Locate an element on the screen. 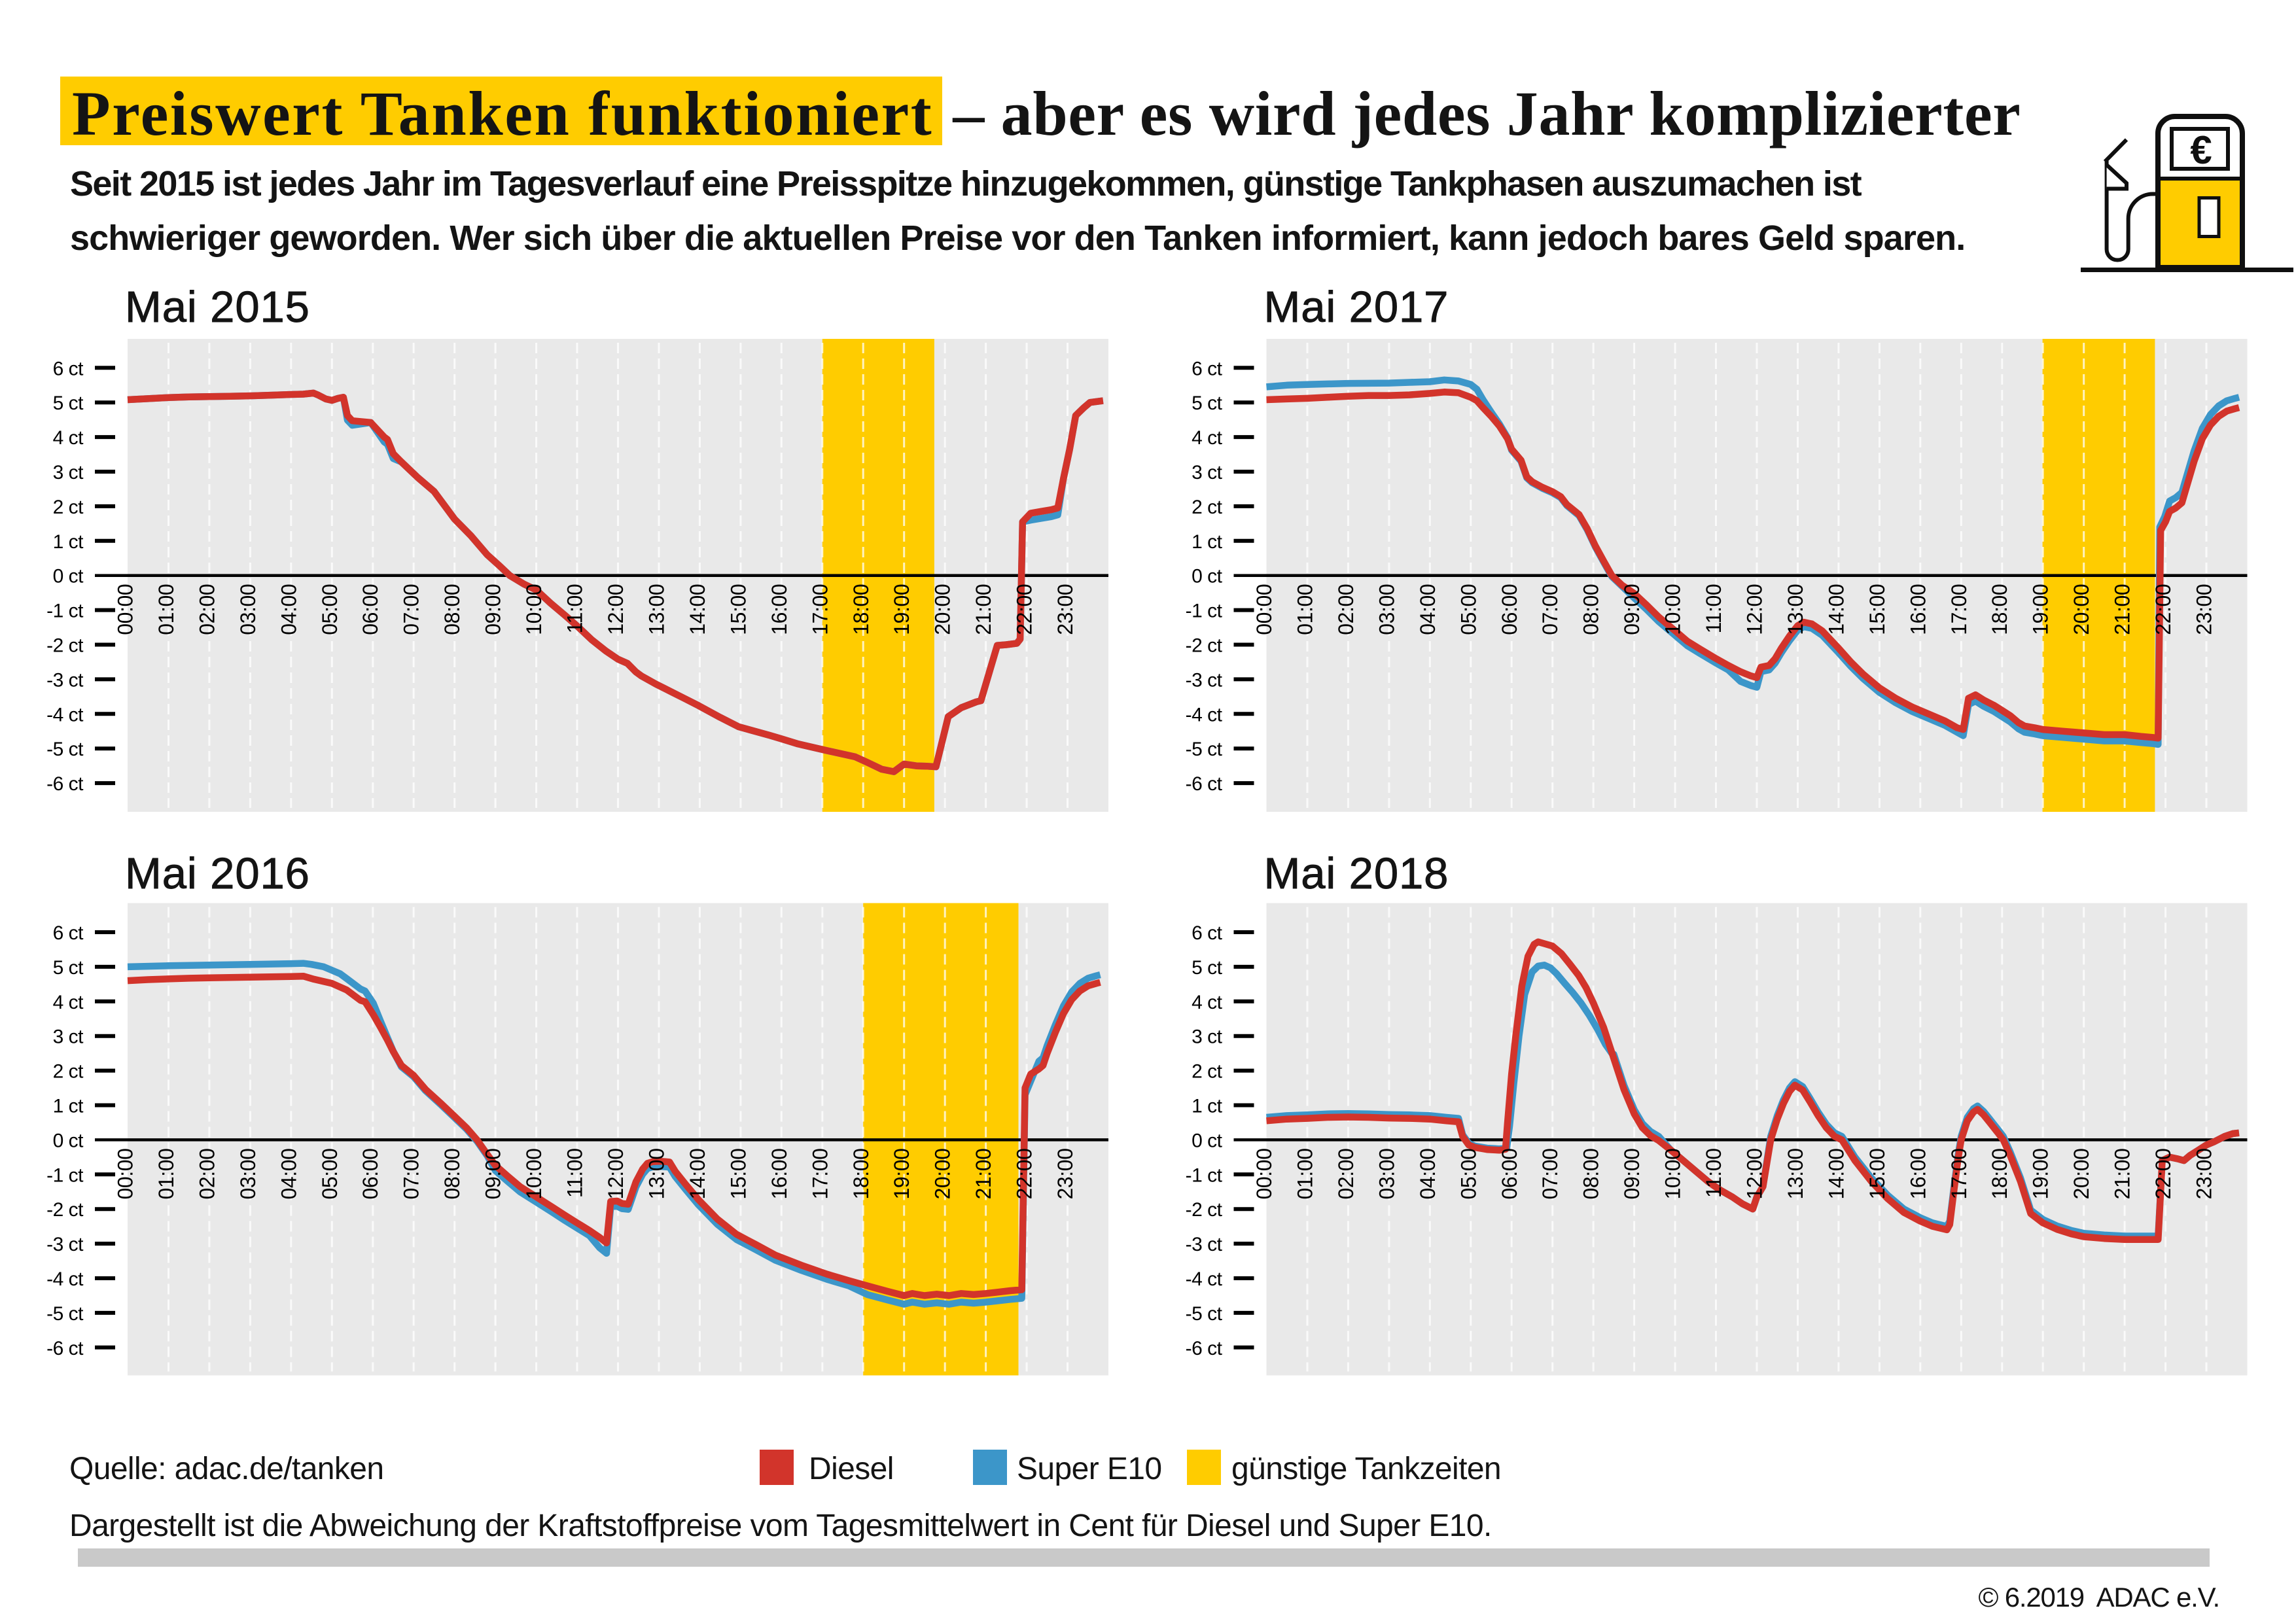 This screenshot has width=2296, height=1623. svg-text: Mai 2015 is located at coordinates (218, 308).